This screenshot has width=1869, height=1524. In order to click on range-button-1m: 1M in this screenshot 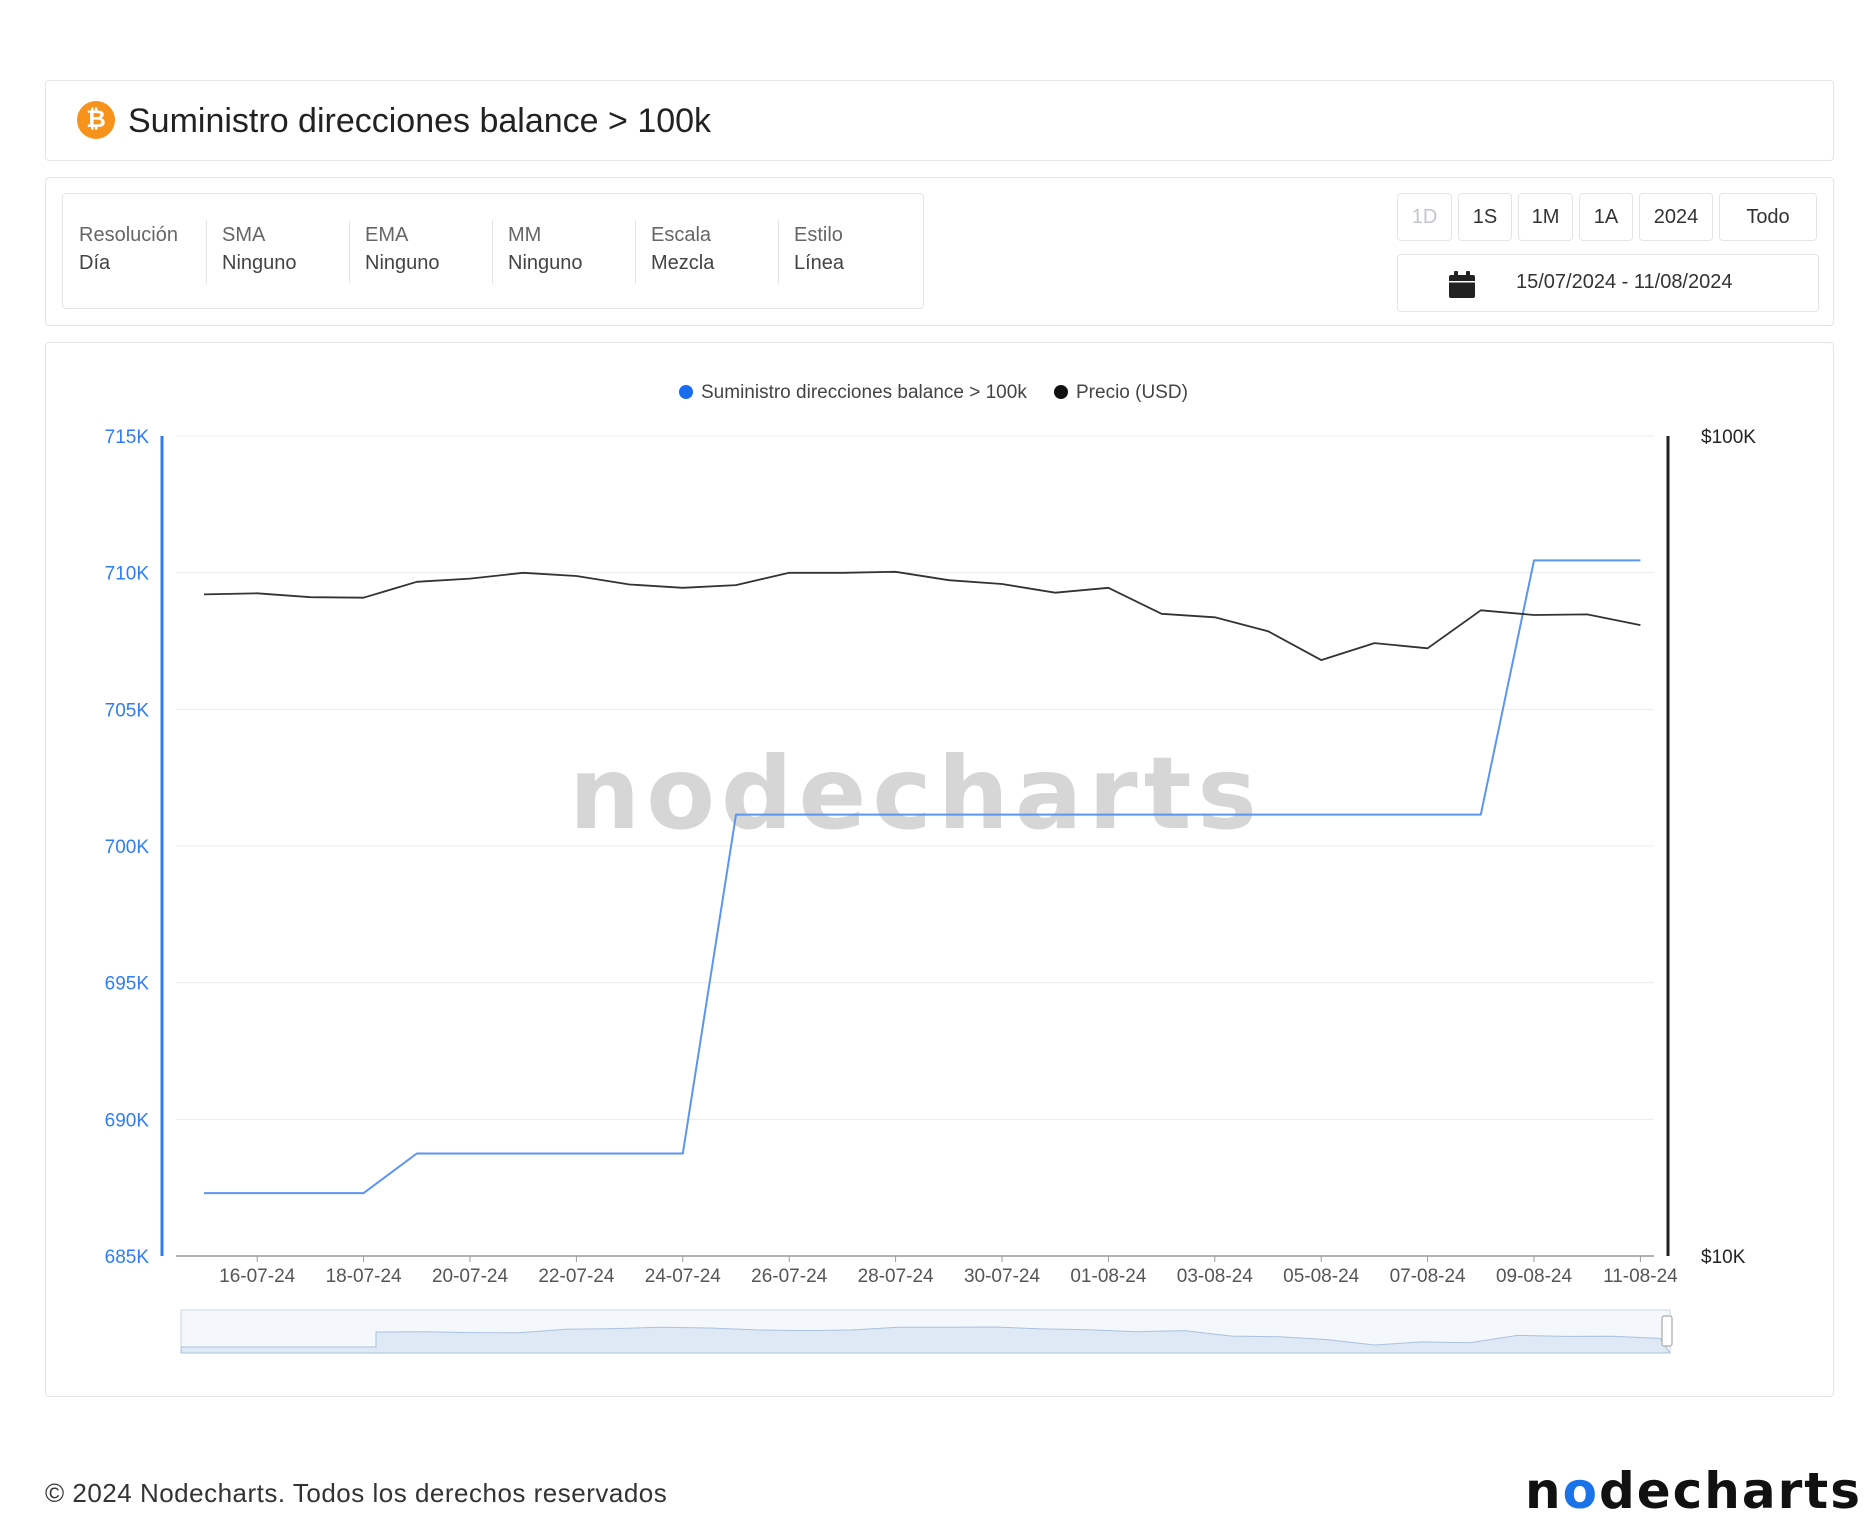, I will do `click(1545, 217)`.